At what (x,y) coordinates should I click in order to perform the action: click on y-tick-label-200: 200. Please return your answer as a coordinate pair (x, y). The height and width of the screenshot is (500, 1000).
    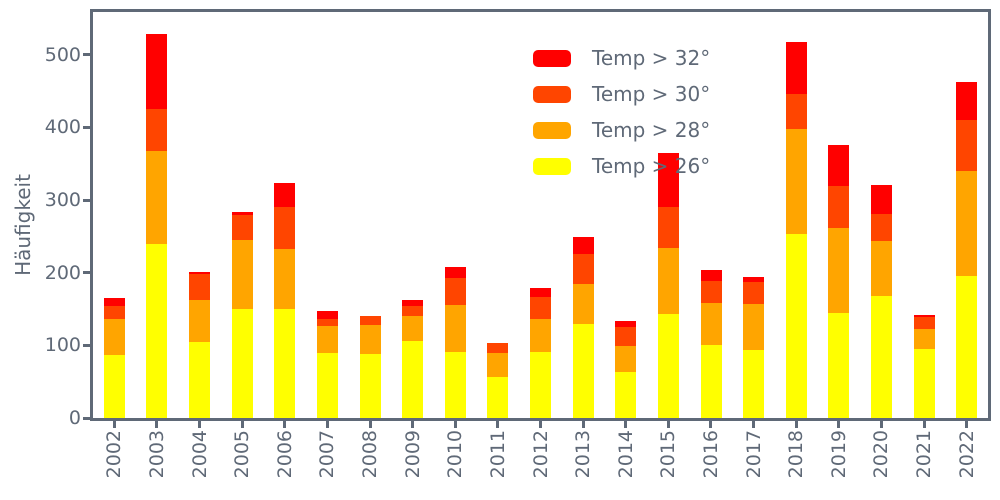
    Looking at the image, I should click on (62, 272).